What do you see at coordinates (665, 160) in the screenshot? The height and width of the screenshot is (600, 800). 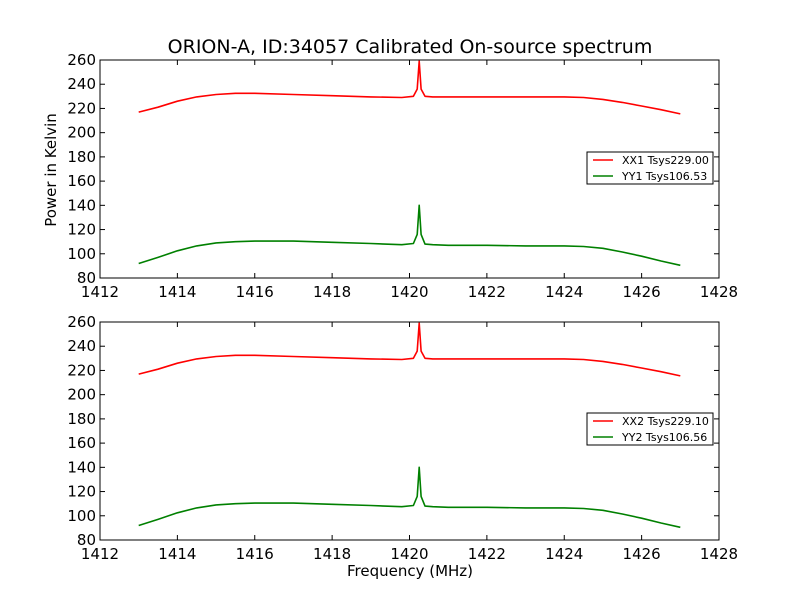 I see `legend-label: XX1 Tsys229.00` at bounding box center [665, 160].